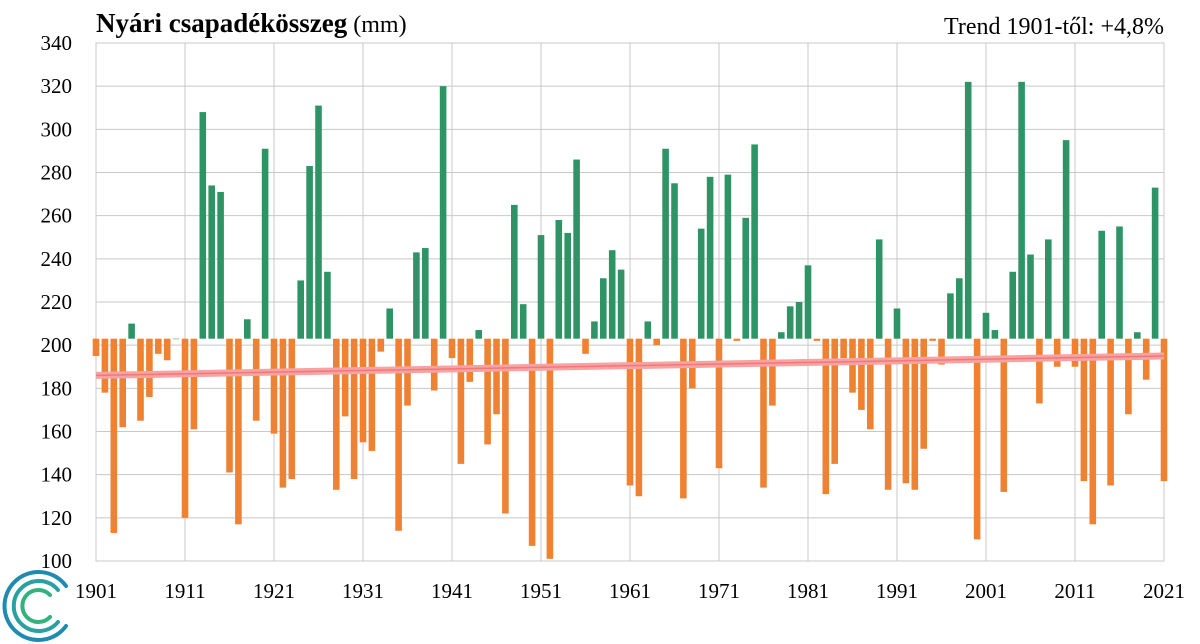 The width and height of the screenshot is (1200, 644). What do you see at coordinates (897, 323) in the screenshot?
I see `bar-1991` at bounding box center [897, 323].